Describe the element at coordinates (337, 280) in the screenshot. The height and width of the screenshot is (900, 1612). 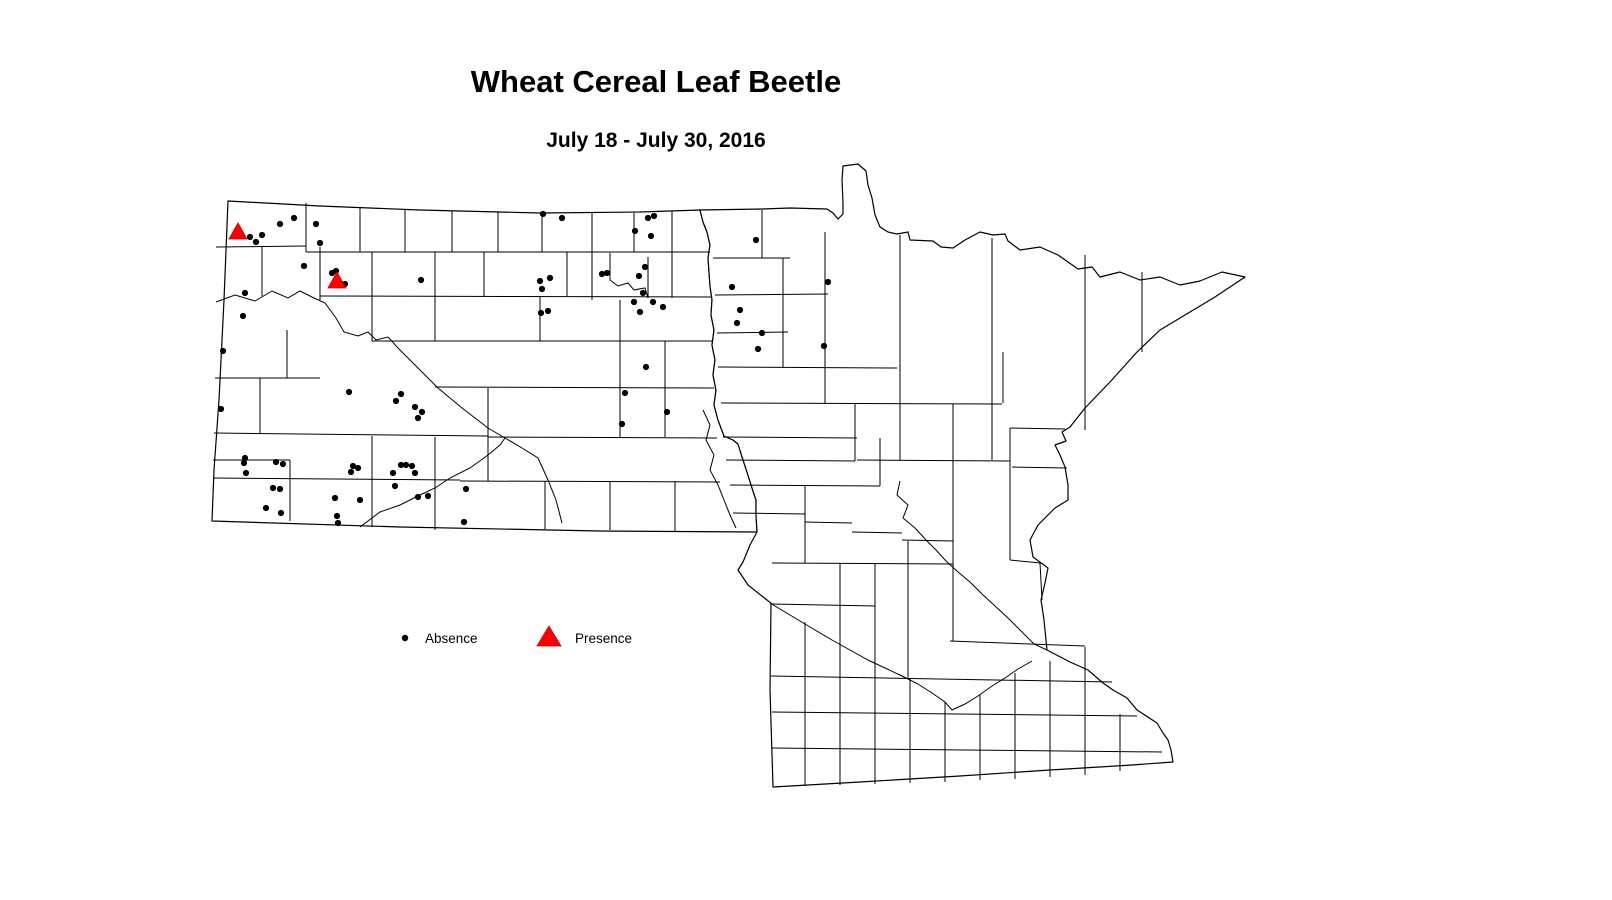
I see `presence-point` at that location.